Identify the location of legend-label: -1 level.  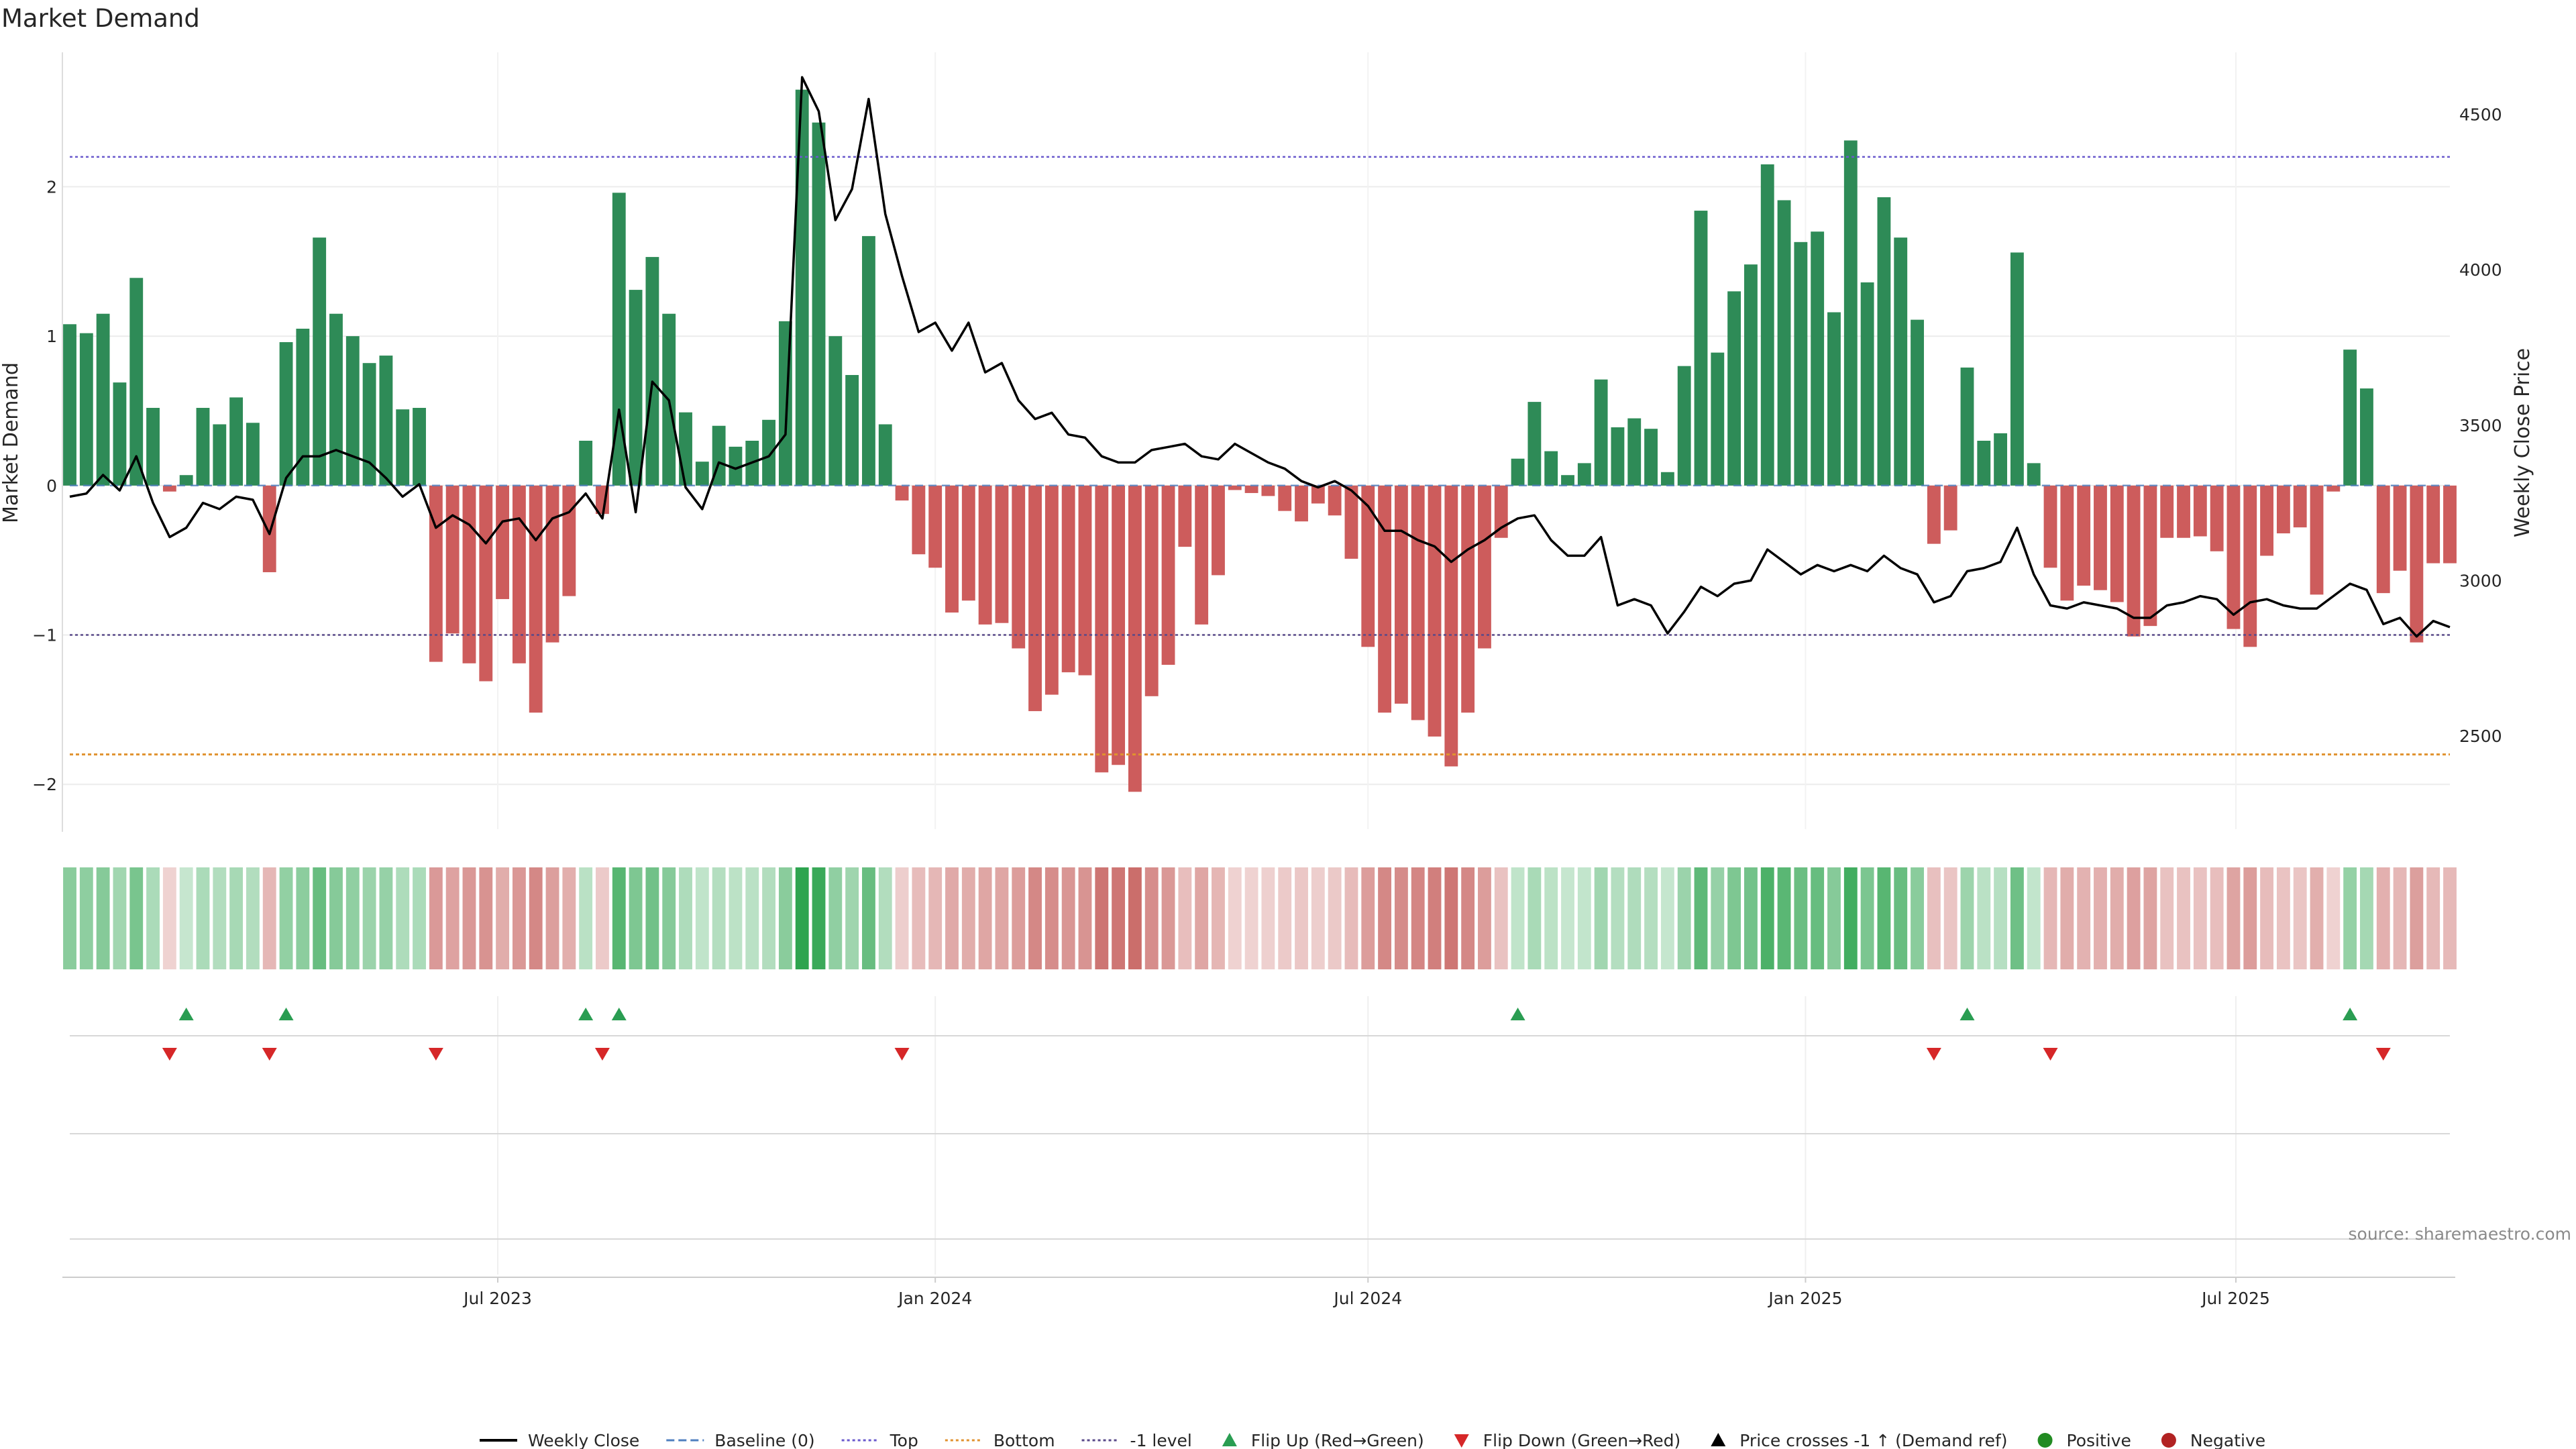
(1161, 1440).